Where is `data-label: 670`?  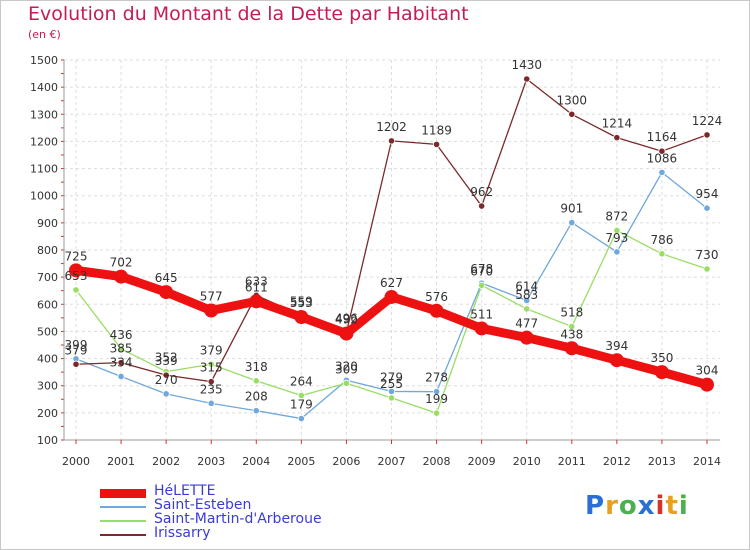
data-label: 670 is located at coordinates (481, 271).